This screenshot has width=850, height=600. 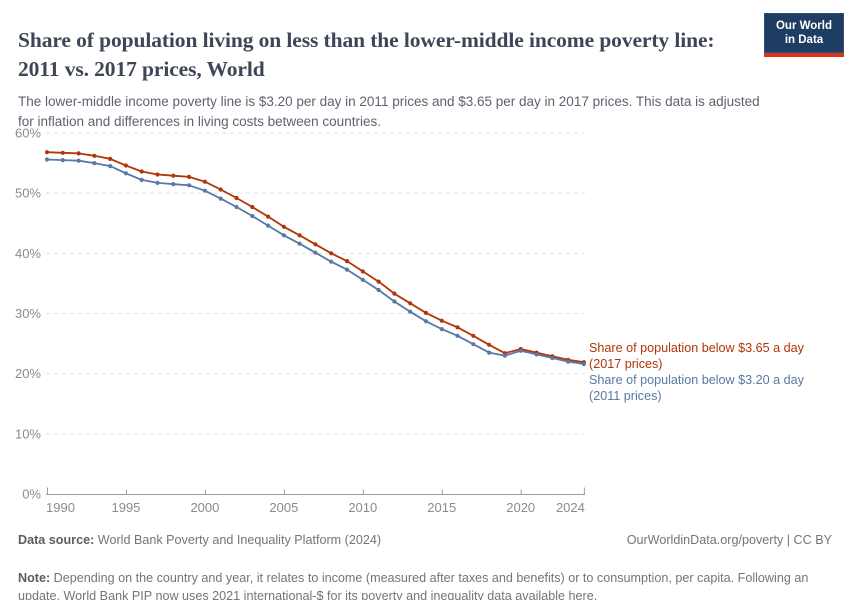 What do you see at coordinates (441, 507) in the screenshot?
I see `x-axis-label: 2015` at bounding box center [441, 507].